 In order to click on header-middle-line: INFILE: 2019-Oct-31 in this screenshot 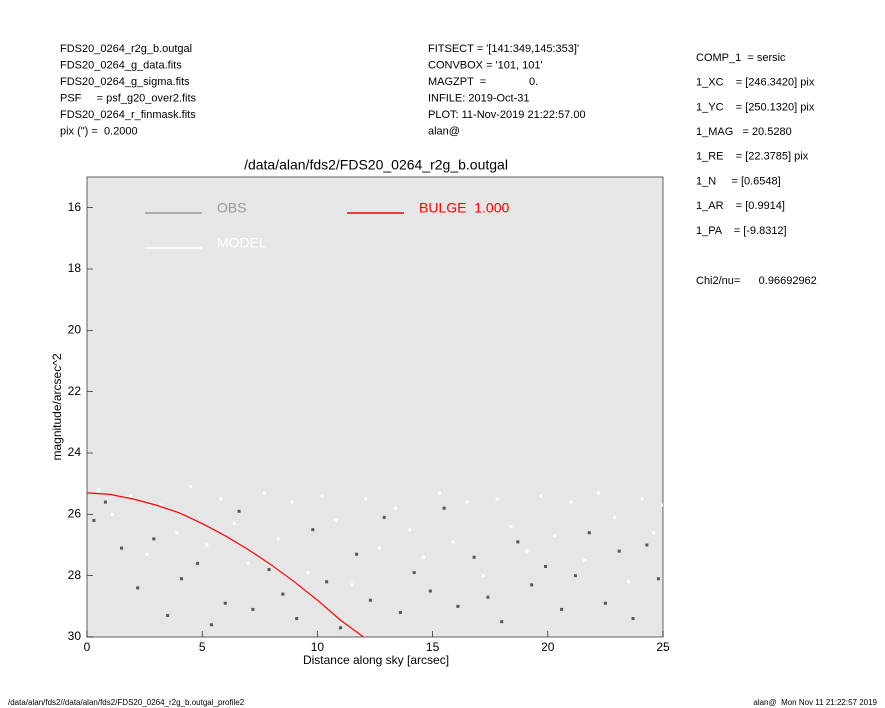, I will do `click(479, 98)`.